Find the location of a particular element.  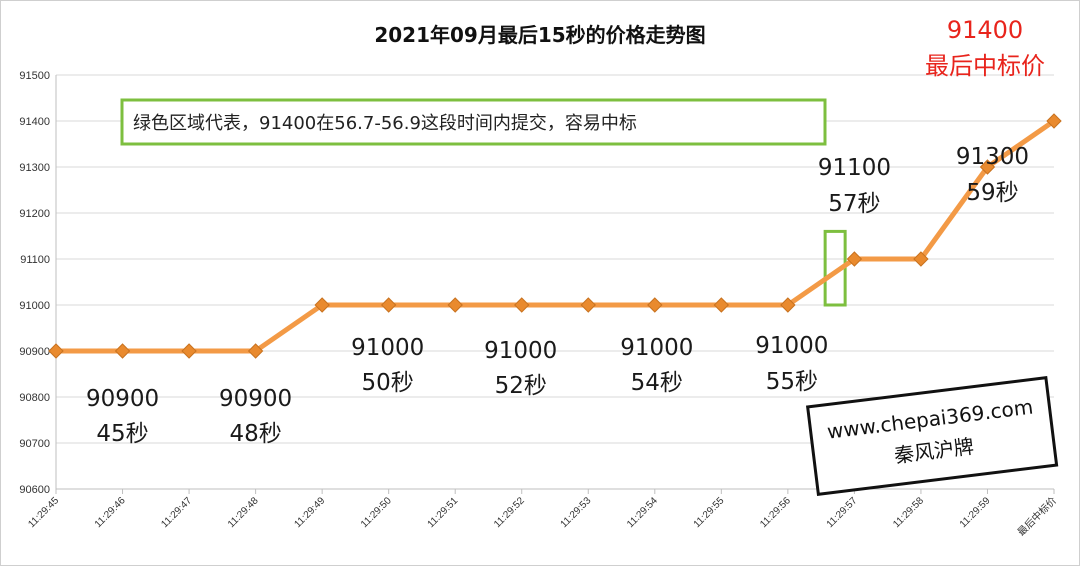

annotation-price: 91100 is located at coordinates (854, 168).